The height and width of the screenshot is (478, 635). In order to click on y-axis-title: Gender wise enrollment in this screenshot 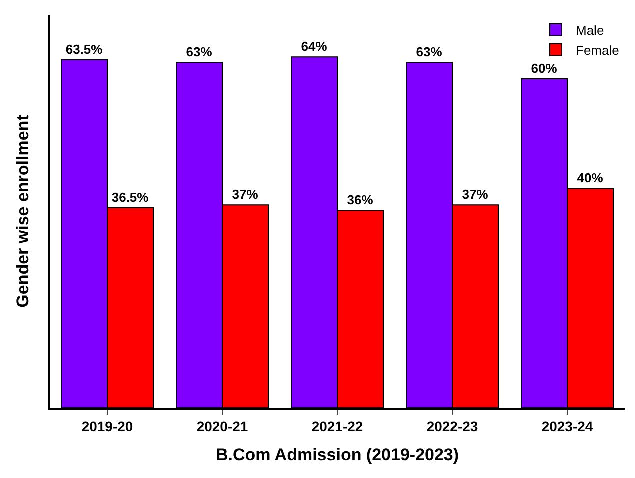, I will do `click(22, 211)`.